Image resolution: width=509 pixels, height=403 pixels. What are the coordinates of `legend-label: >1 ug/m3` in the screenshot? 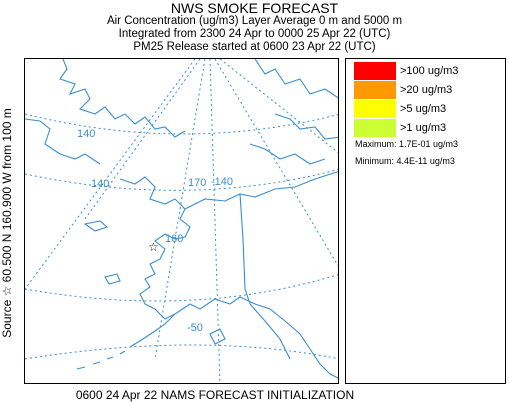 It's located at (423, 128).